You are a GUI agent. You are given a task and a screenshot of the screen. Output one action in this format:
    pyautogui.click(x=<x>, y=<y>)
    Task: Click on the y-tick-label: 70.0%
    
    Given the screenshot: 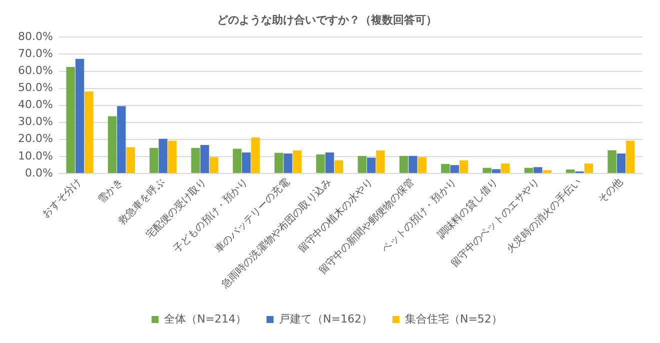 What is the action you would take?
    pyautogui.click(x=35, y=53)
    